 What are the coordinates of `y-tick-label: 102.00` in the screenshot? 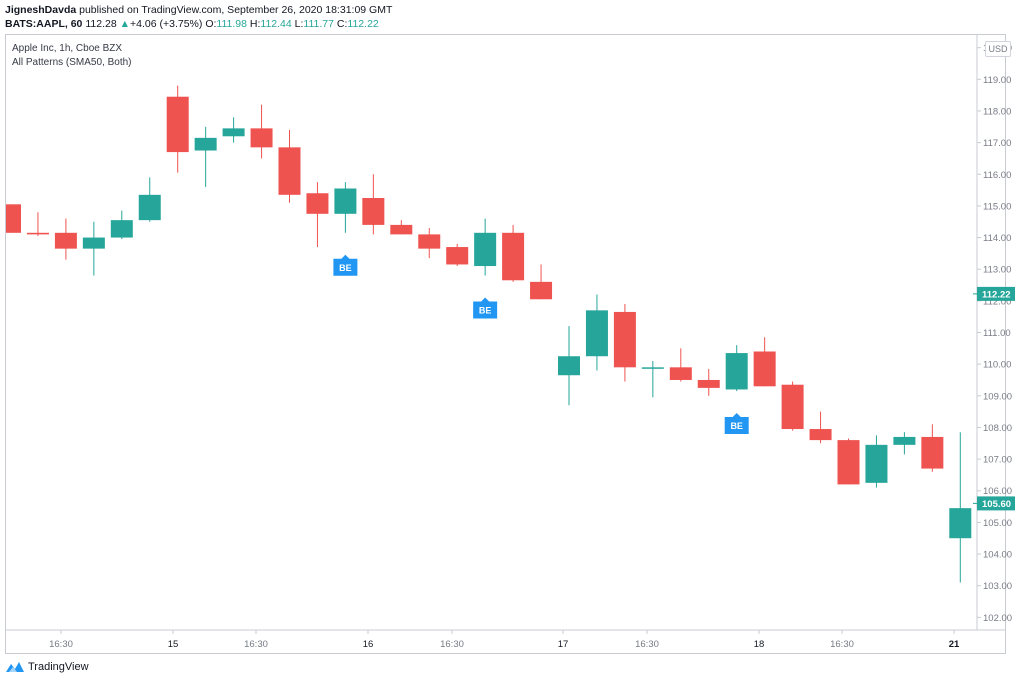 It's located at (997, 618).